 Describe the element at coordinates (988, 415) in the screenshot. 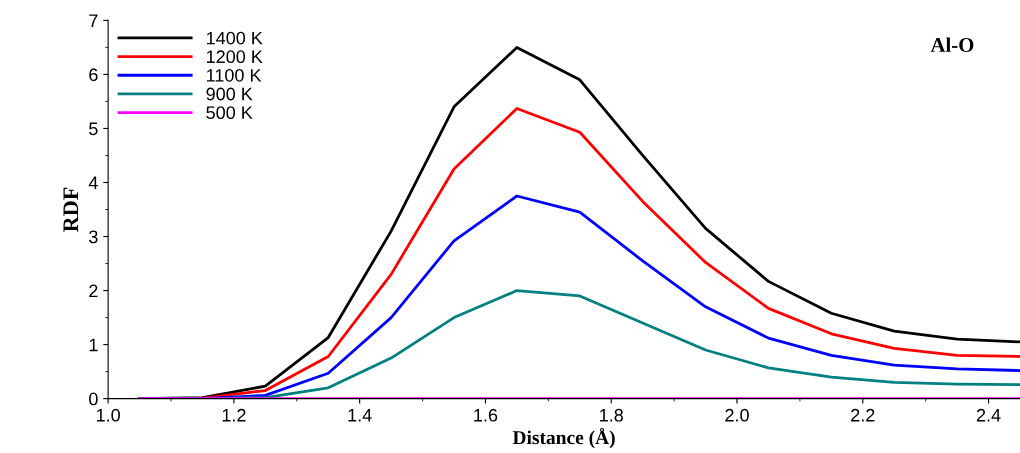

I see `x-tick-label: 2.4` at that location.